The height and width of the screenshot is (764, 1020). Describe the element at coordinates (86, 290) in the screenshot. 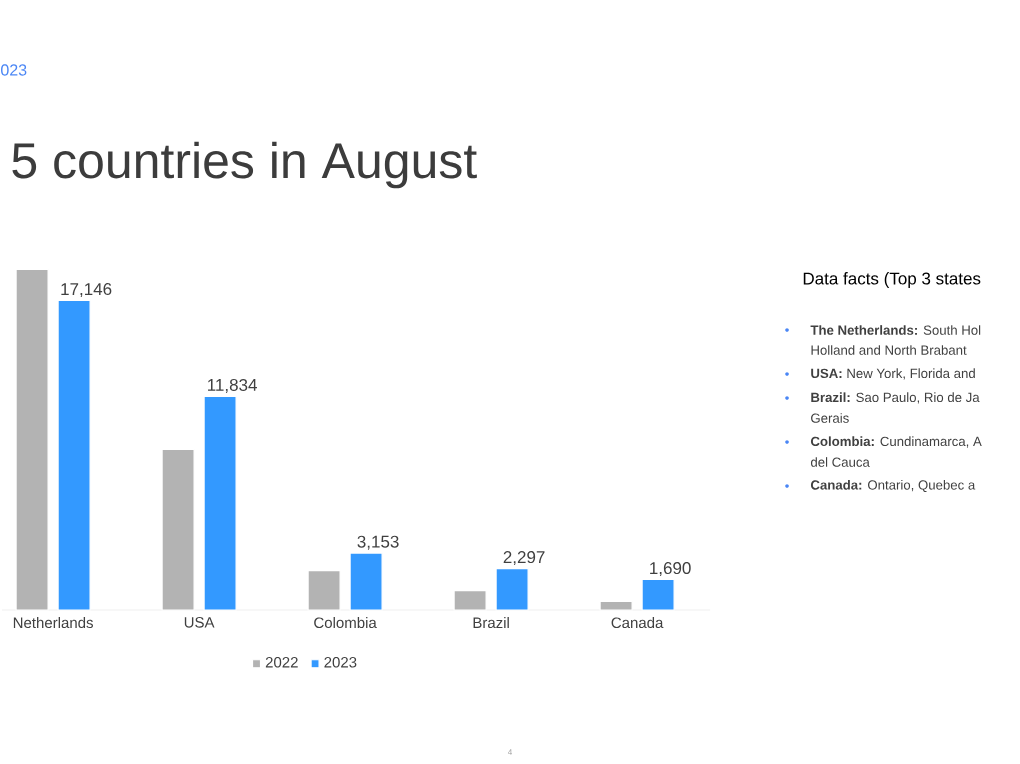

I see `data-label: 17,146` at that location.